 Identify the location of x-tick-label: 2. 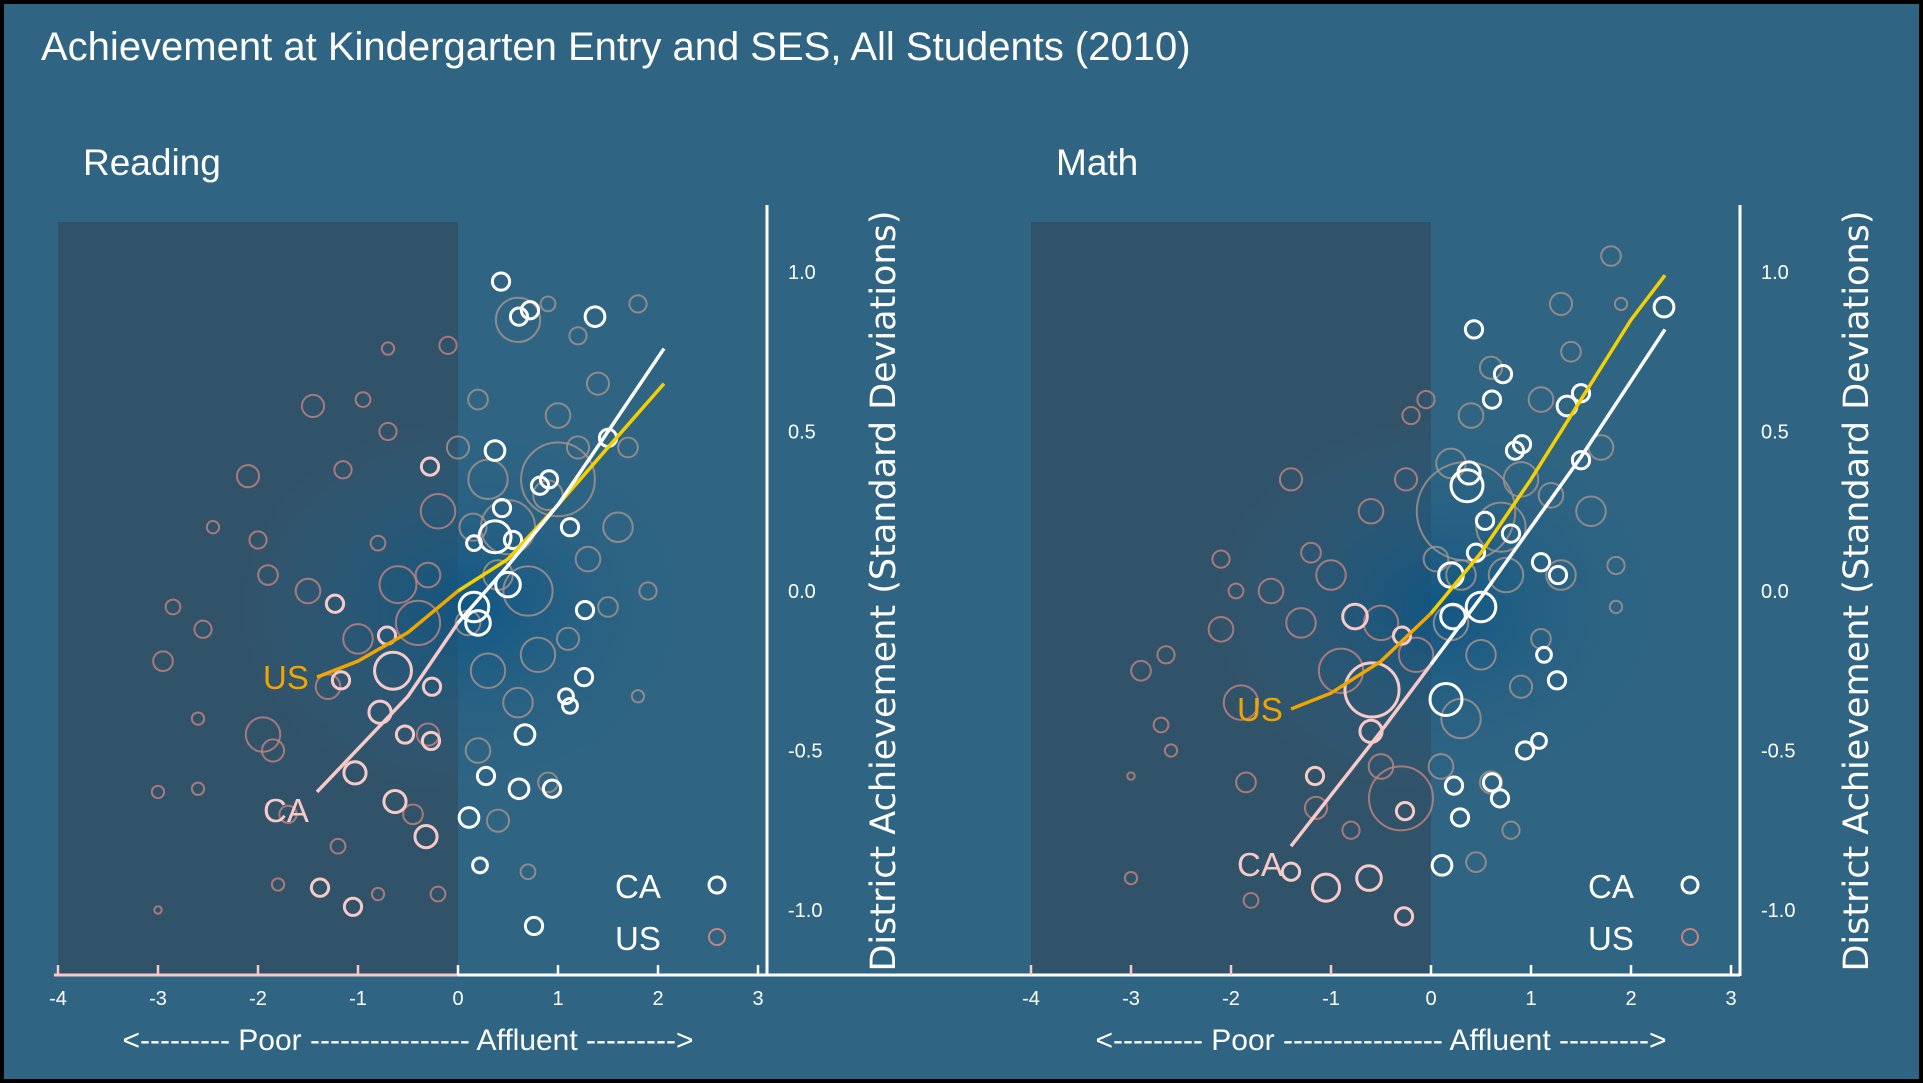
(1630, 999).